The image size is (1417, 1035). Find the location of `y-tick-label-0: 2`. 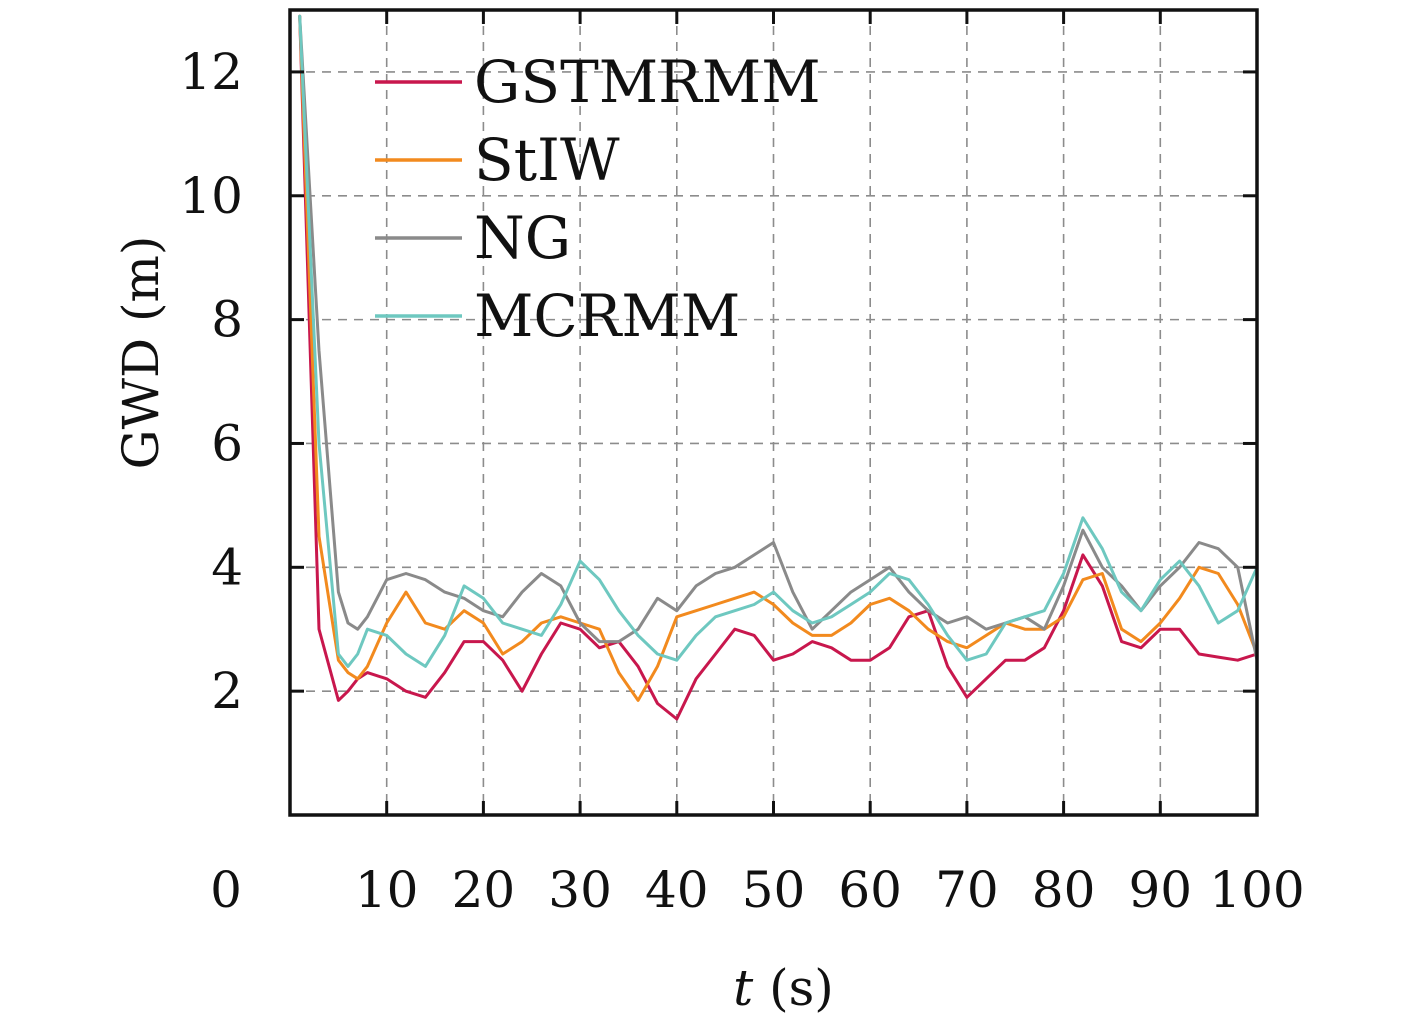

y-tick-label-0: 2 is located at coordinates (227, 691).